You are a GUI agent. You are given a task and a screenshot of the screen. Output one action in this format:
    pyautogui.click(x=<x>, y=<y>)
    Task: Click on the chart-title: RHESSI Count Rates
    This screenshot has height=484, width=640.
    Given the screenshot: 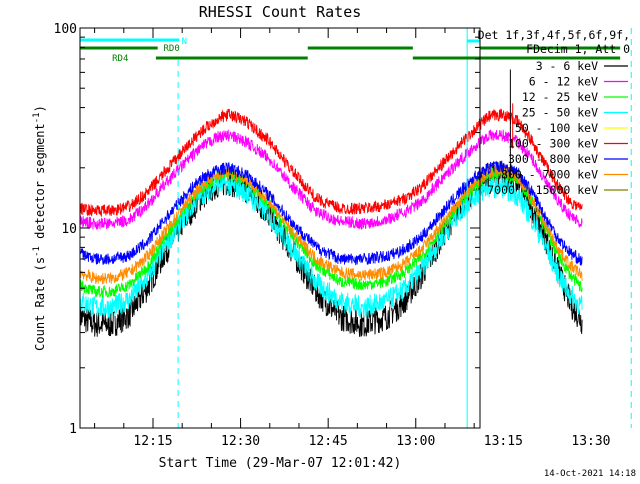 What is the action you would take?
    pyautogui.click(x=280, y=12)
    